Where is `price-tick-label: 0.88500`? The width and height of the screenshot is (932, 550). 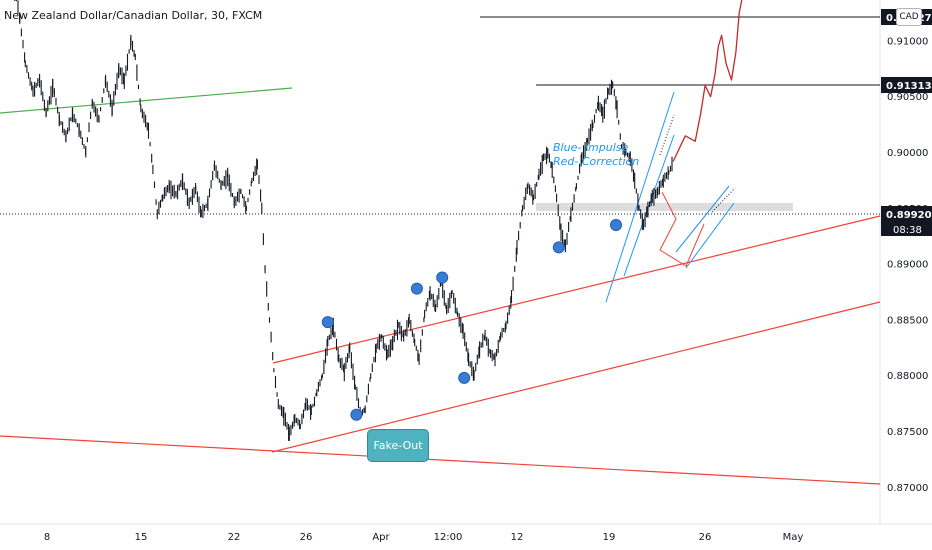 price-tick-label: 0.88500 is located at coordinates (907, 320).